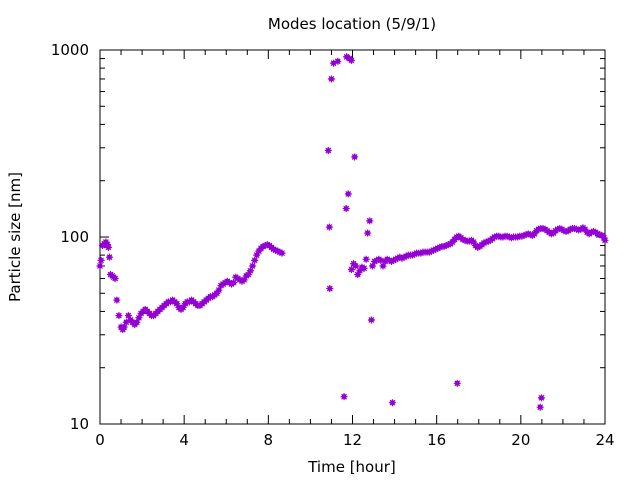 The width and height of the screenshot is (640, 480). What do you see at coordinates (79, 424) in the screenshot?
I see `y-tick-label: 10` at bounding box center [79, 424].